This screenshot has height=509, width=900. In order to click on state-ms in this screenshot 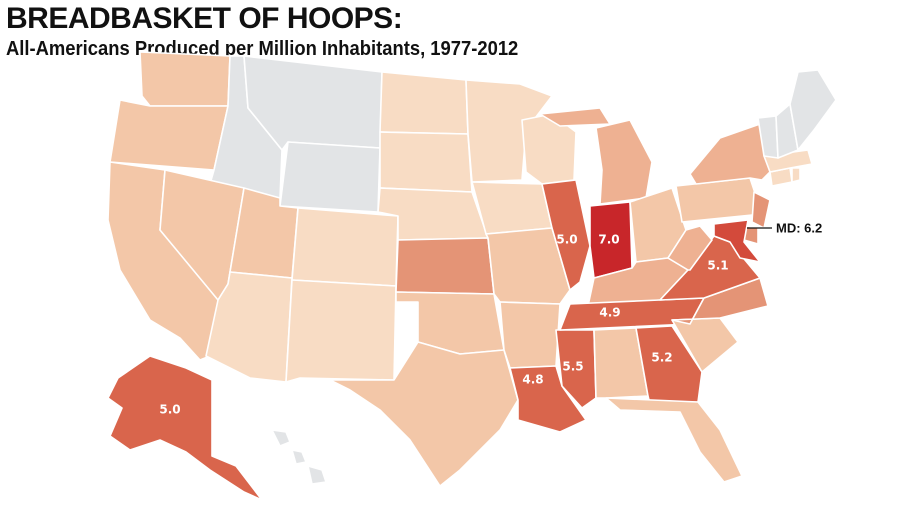, I will do `click(576, 369)`.